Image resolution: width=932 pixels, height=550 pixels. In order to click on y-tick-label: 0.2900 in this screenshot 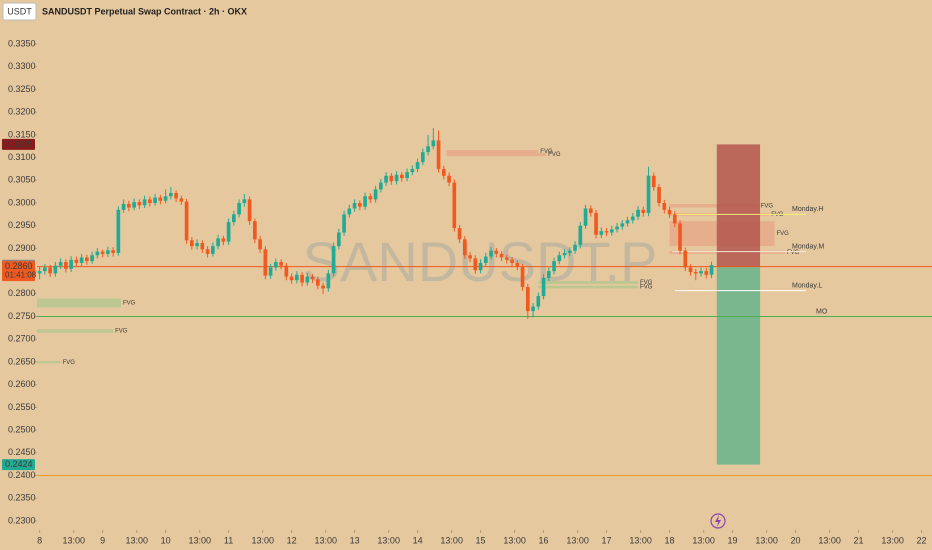, I will do `click(22, 248)`.